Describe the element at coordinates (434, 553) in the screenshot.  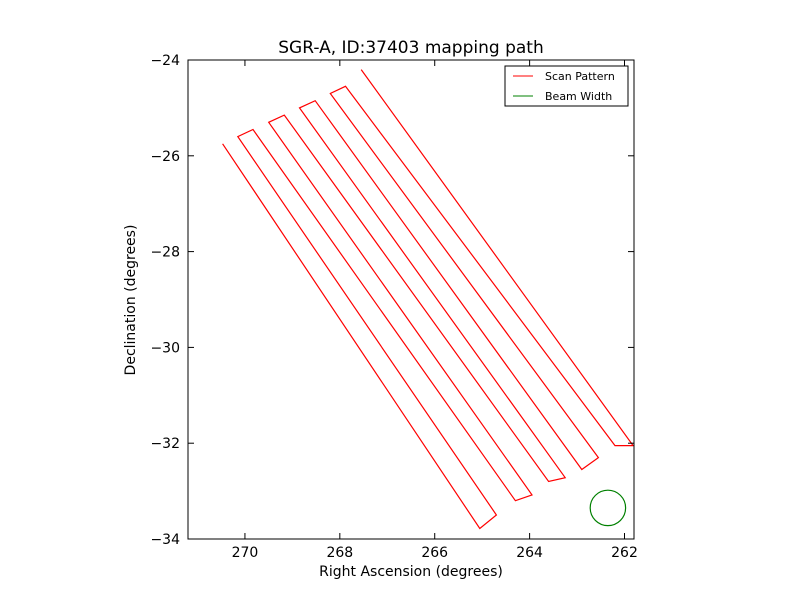
I see `x-tick-label: 266` at that location.